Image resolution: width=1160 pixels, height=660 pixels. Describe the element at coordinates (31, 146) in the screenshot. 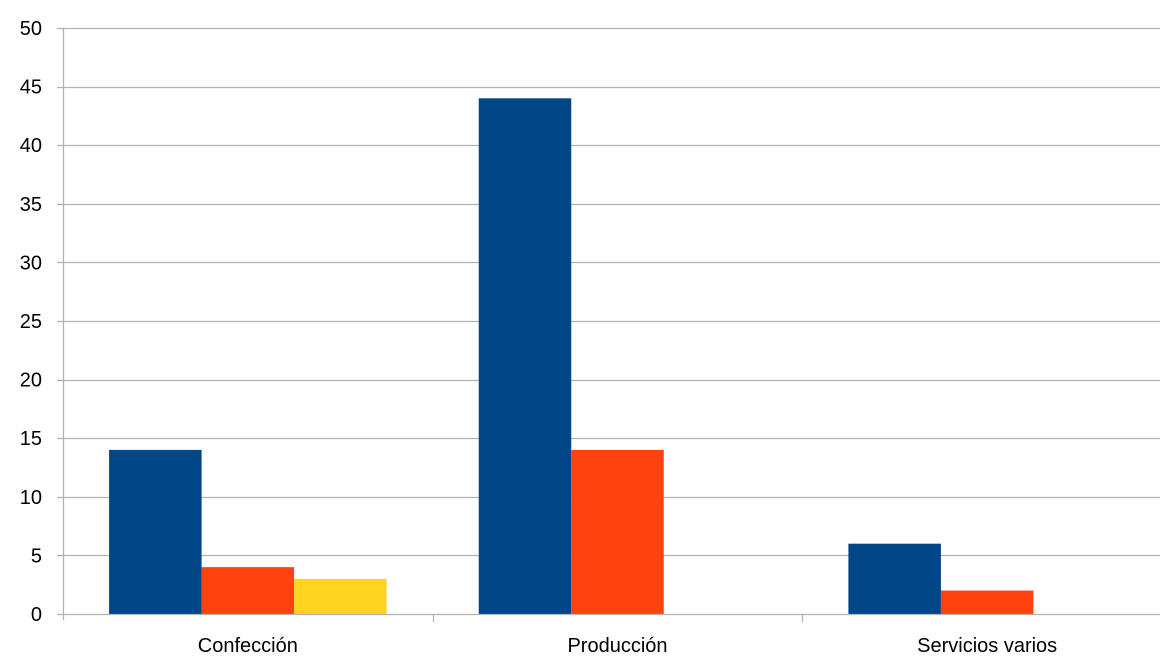

I see `y-tick-label: 40` at that location.